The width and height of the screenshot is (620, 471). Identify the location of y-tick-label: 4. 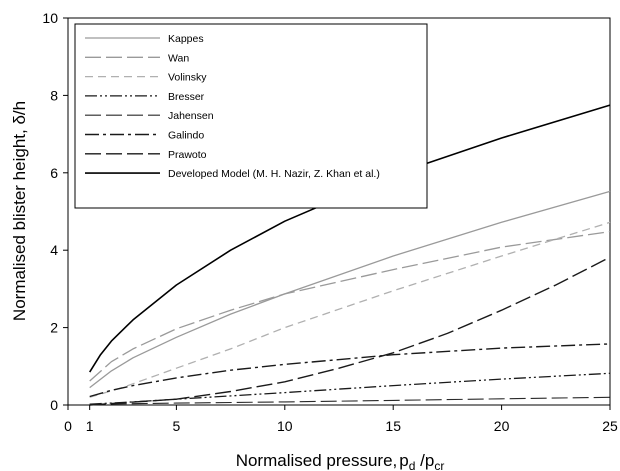
(54, 250).